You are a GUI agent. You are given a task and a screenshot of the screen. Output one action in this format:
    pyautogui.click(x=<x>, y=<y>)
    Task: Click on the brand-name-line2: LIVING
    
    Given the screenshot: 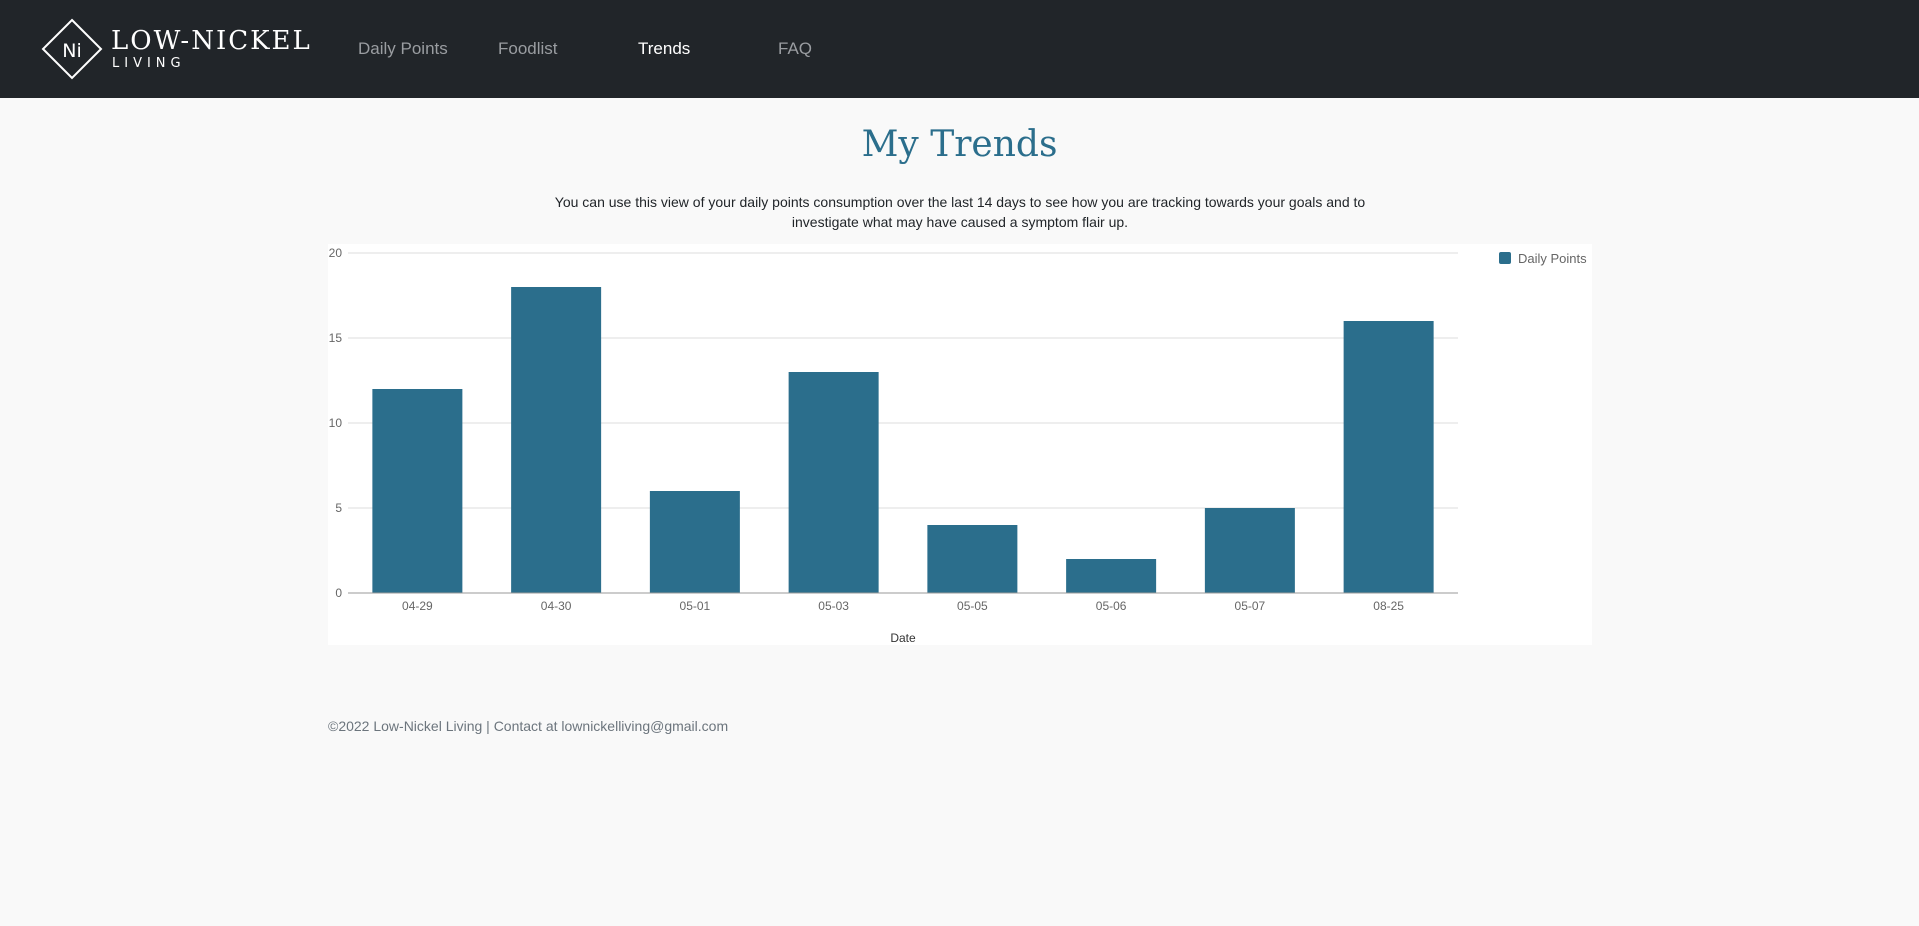 What is the action you would take?
    pyautogui.click(x=149, y=63)
    